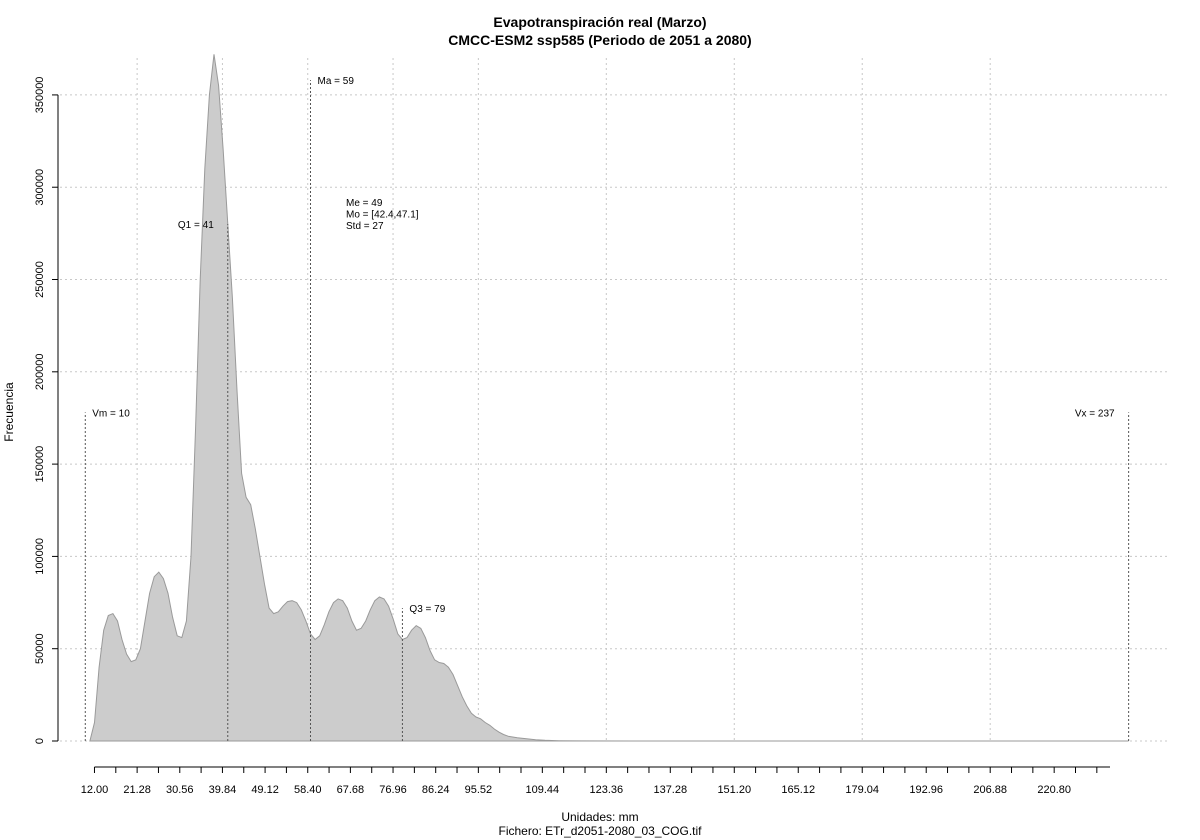 This screenshot has height=840, width=1200. I want to click on file-label: Fichero: ETr_d2051-2080_03_COG.tif, so click(600, 831).